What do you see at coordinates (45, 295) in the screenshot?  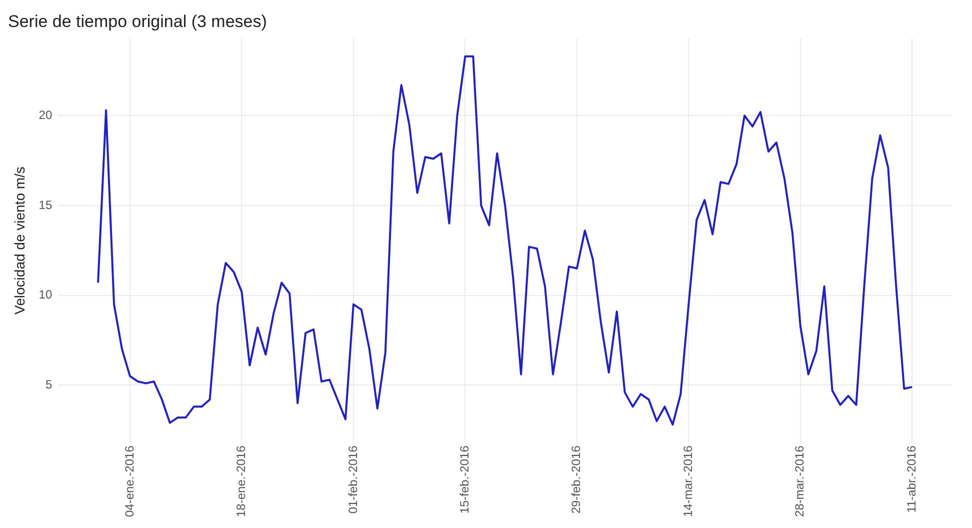 I see `y-tick-label: 10` at bounding box center [45, 295].